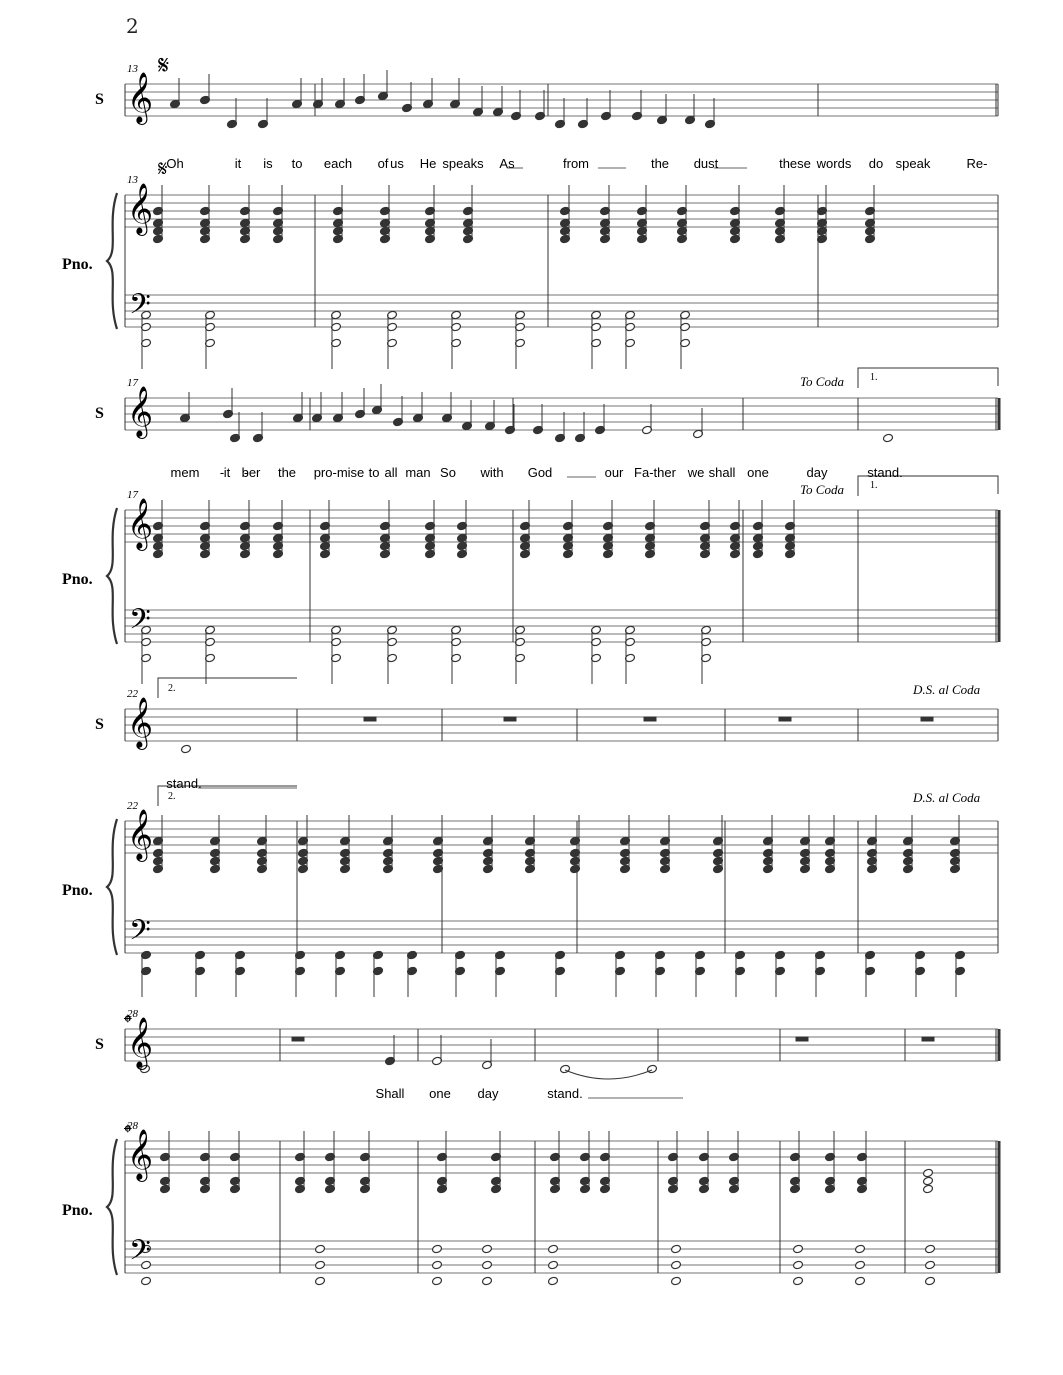  Describe the element at coordinates (706, 163) in the screenshot. I see `lyric-syllable: dust` at that location.